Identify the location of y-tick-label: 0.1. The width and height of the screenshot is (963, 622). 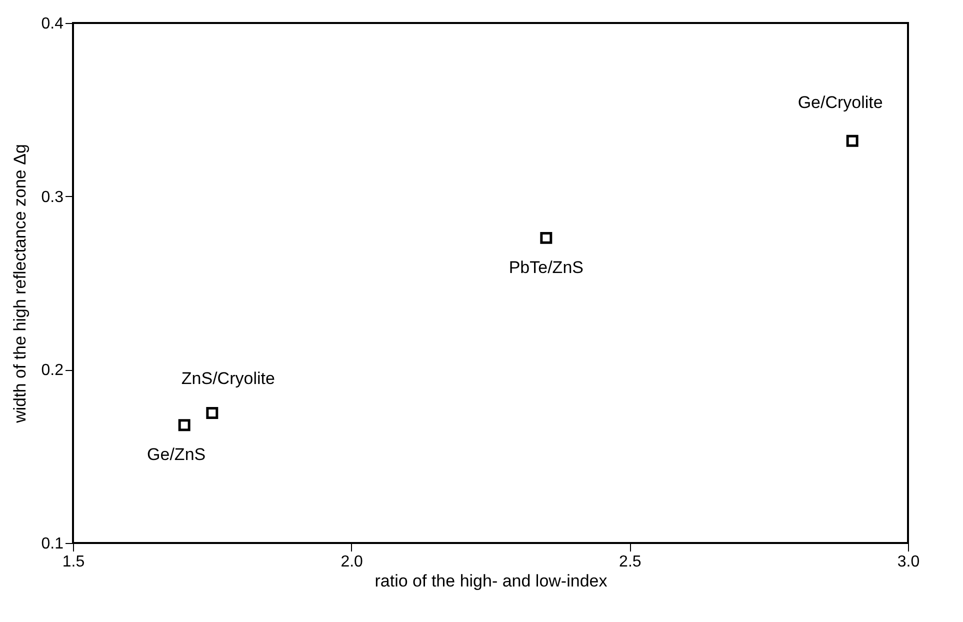
(52, 544).